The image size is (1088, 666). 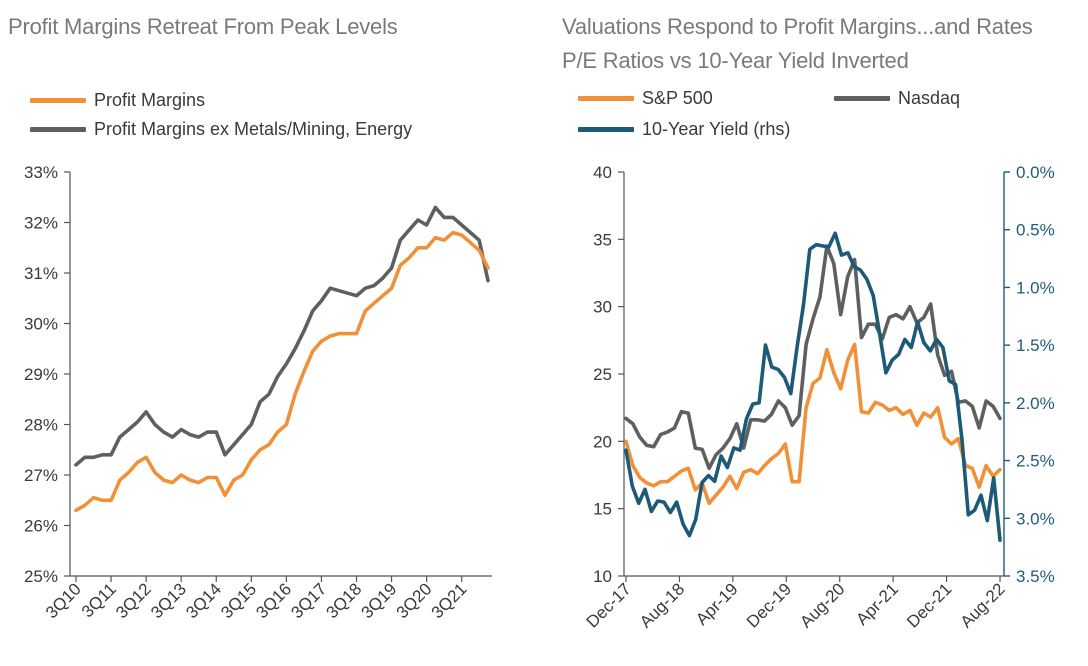 What do you see at coordinates (983, 605) in the screenshot?
I see `x-tick-label: Aug-22` at bounding box center [983, 605].